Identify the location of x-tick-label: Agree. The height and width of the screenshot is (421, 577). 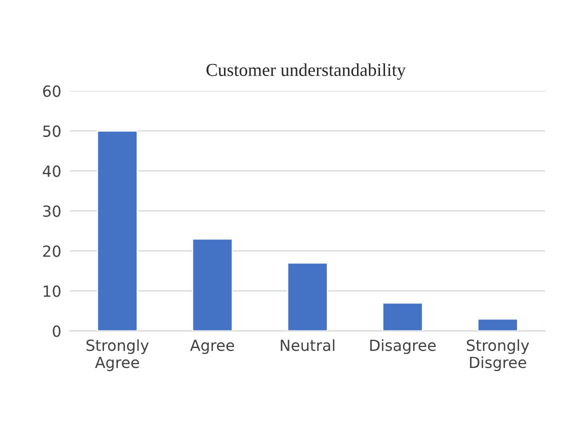
(212, 347).